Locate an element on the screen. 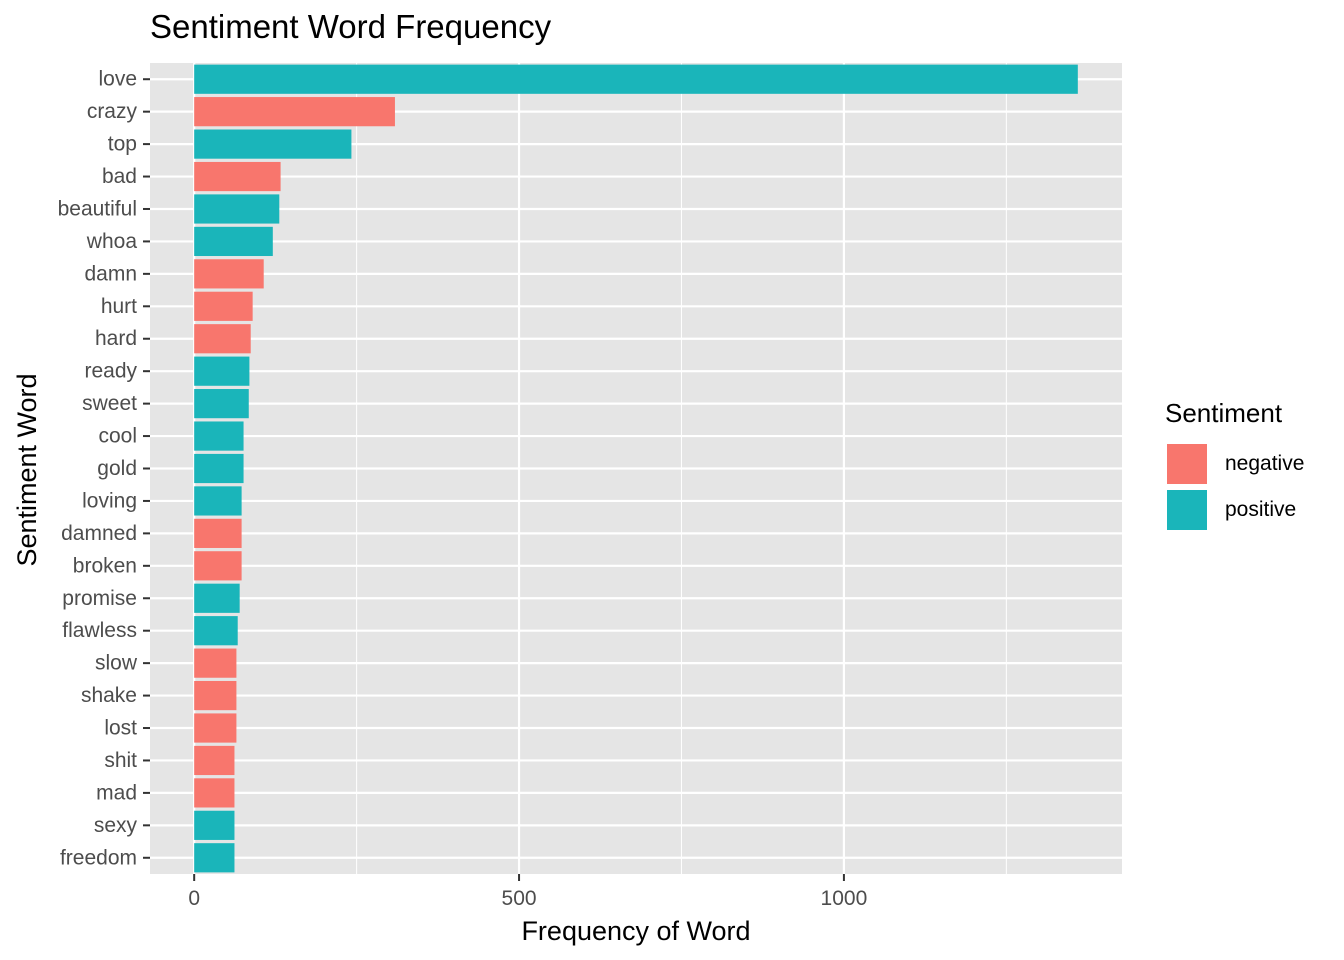 This screenshot has width=1344, height=960. y-tick-label-freedom: freedom is located at coordinates (98, 857).